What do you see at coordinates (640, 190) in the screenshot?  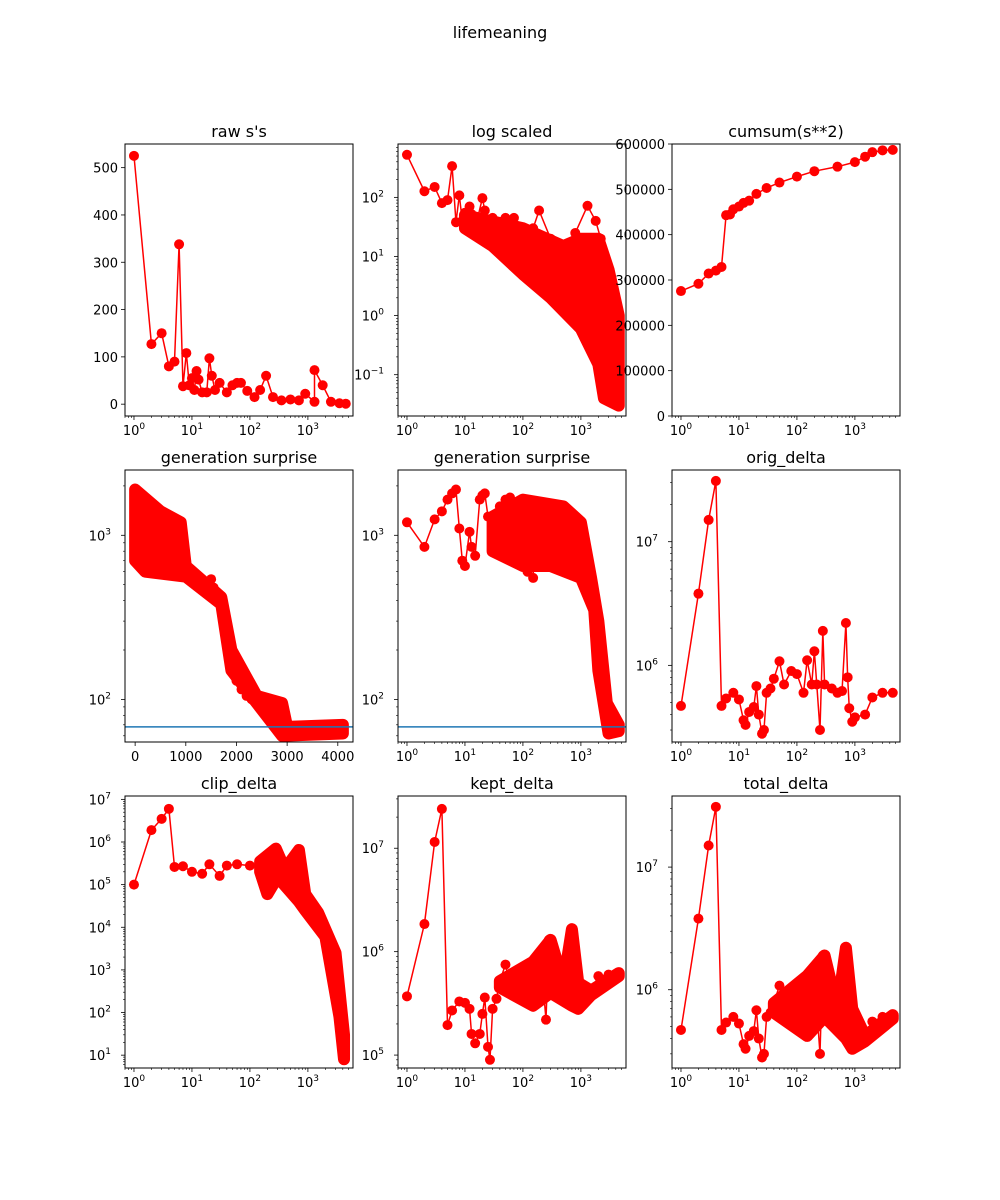 I see `y-tick-label: 500000` at bounding box center [640, 190].